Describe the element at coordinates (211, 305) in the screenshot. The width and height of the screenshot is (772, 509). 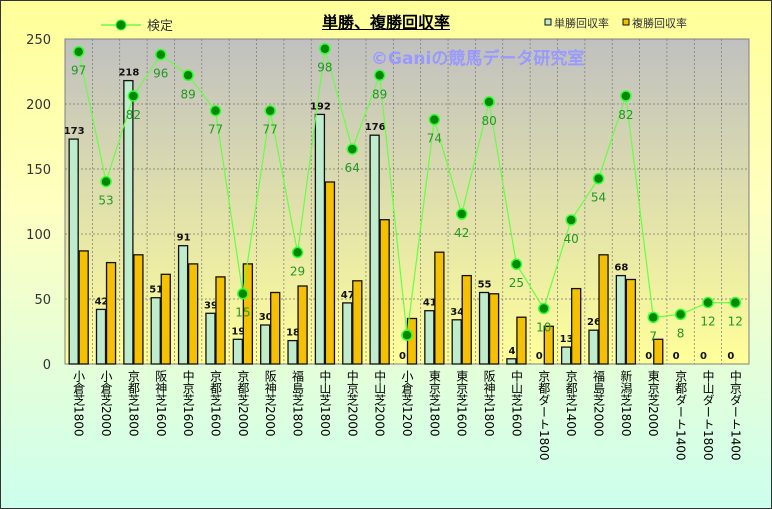
I see `tansho-data-label: 39` at that location.